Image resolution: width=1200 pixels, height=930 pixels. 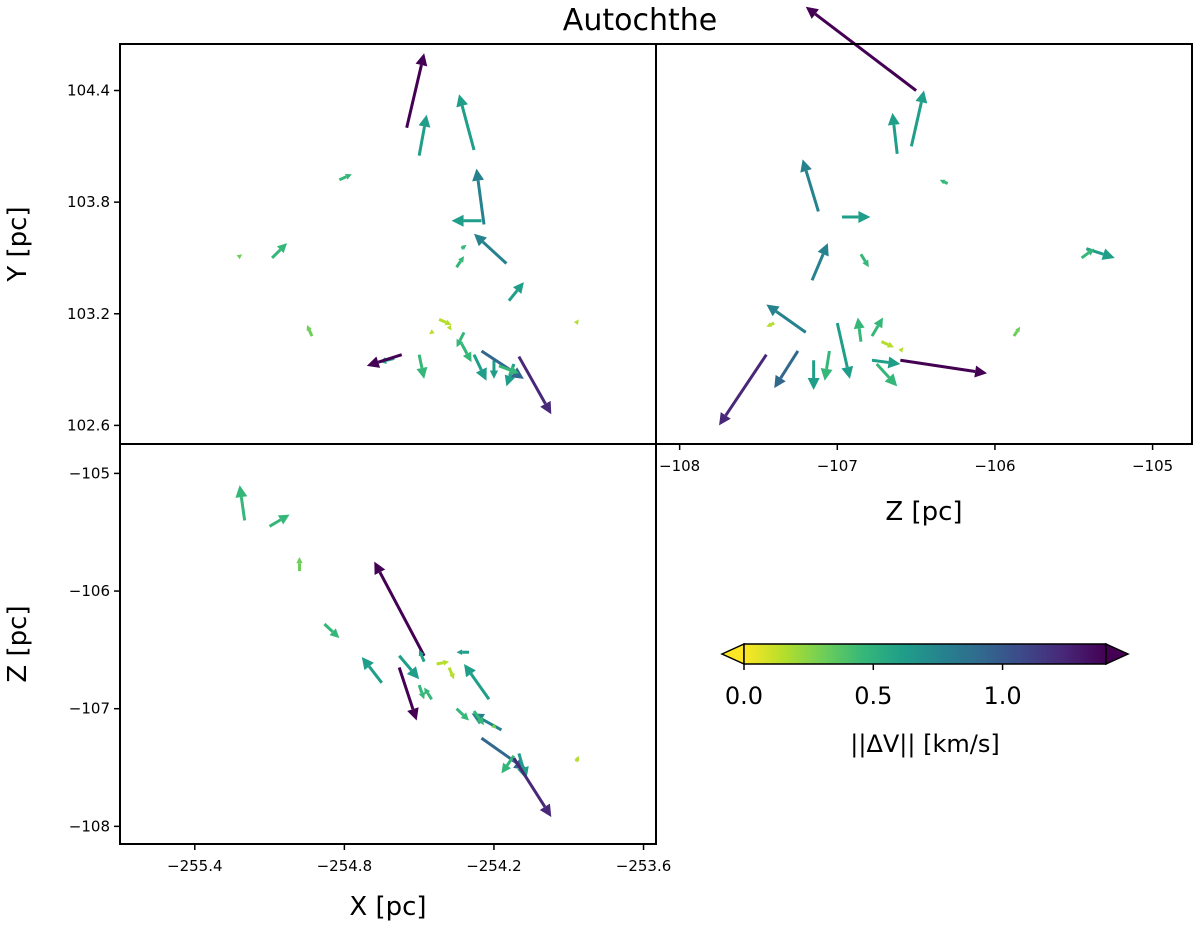 I want to click on ytick-label-xz-3: −108, so click(x=89, y=826).